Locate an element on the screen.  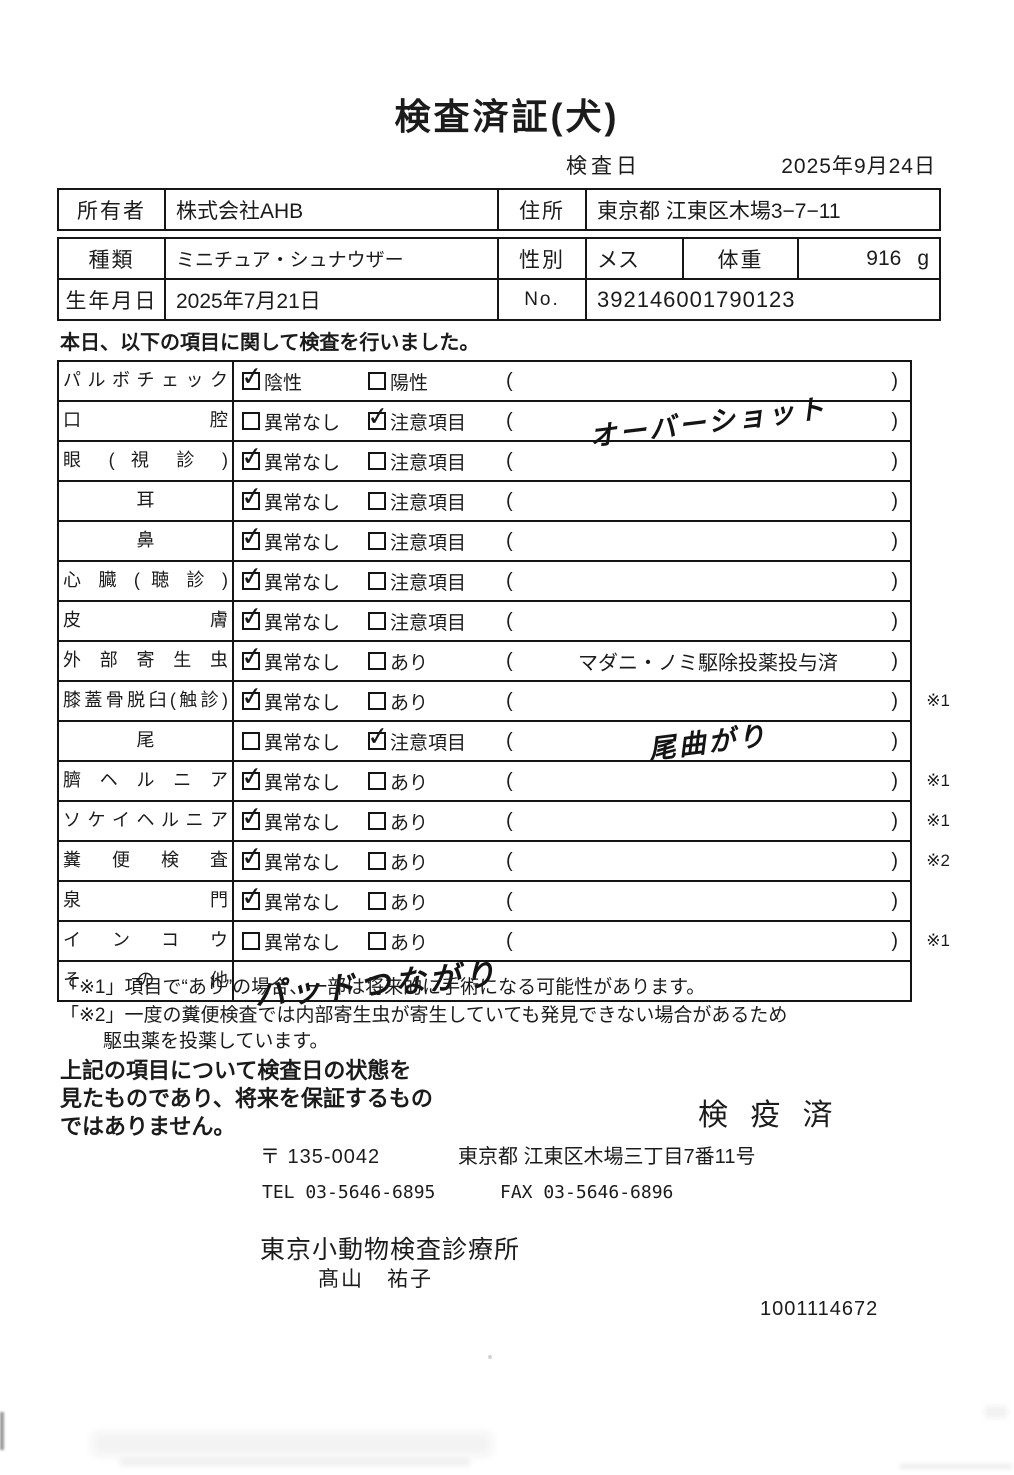
item-label: 外 部 寄 生 虫 is located at coordinates (146, 661).